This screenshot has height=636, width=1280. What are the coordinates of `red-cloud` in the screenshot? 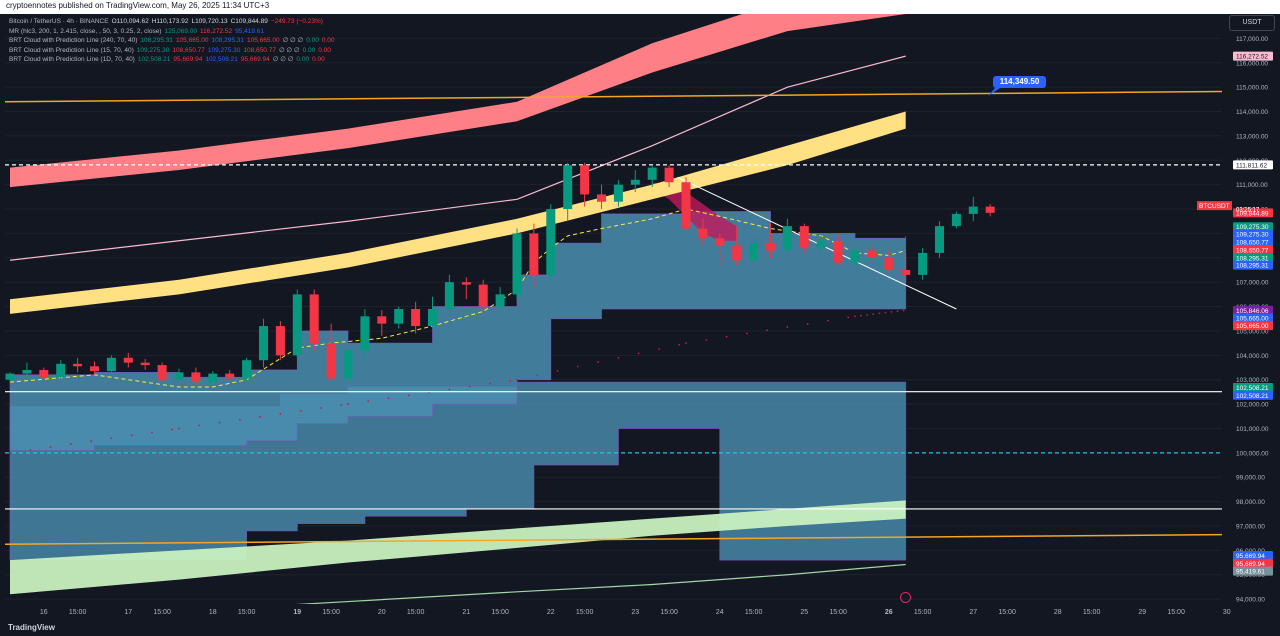 It's located at (694, 211).